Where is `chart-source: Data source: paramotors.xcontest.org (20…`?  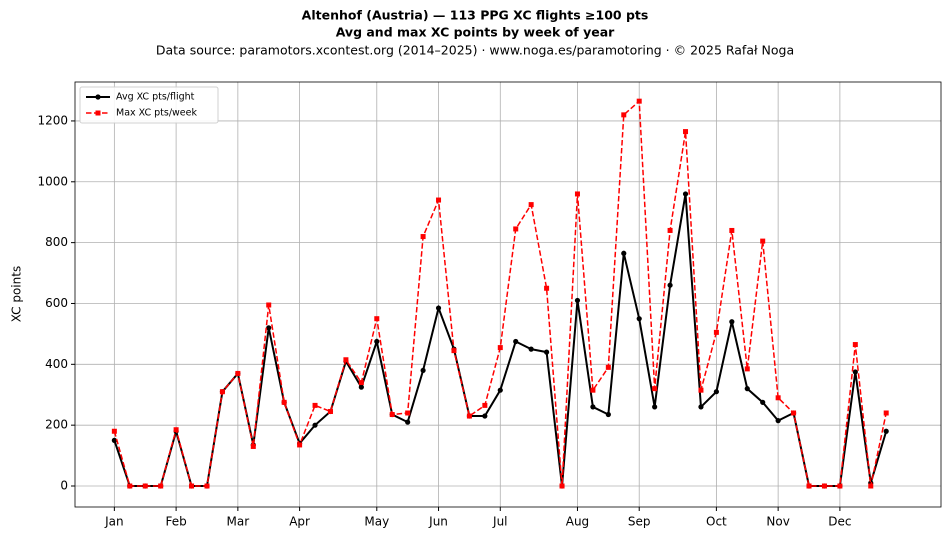 chart-source: Data source: paramotors.xcontest.org (20… is located at coordinates (475, 50).